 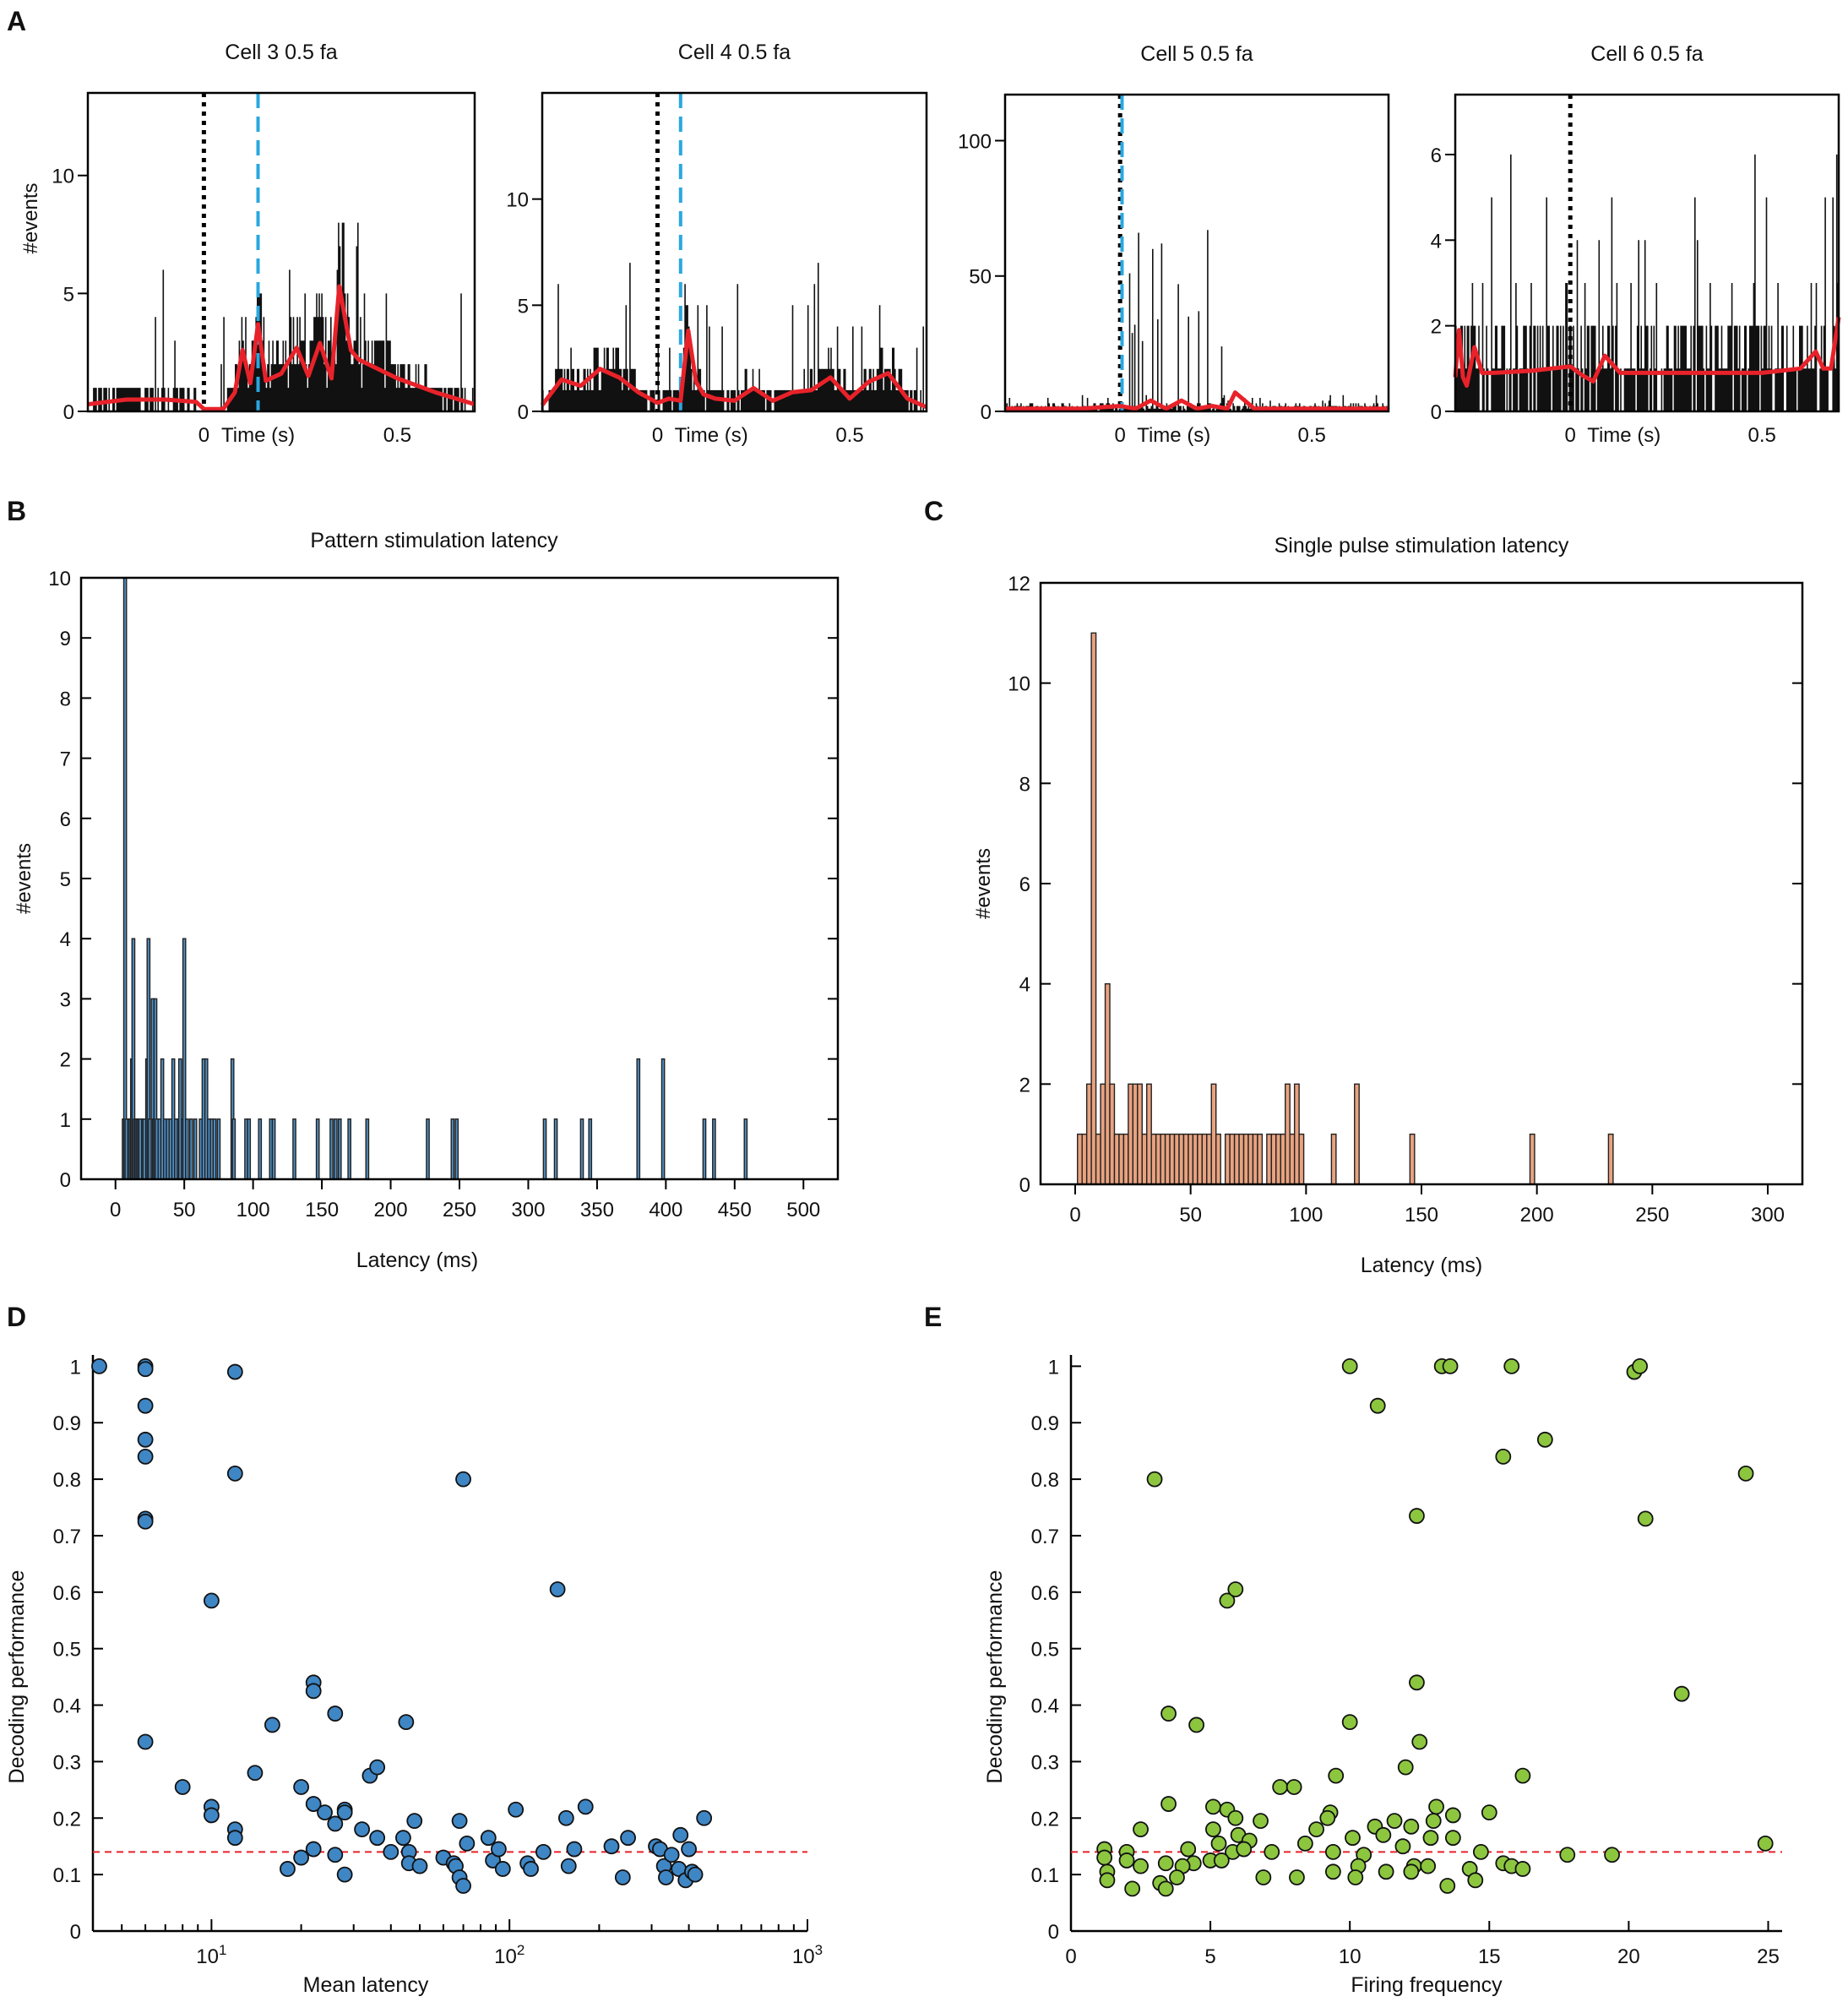 I want to click on panel-label-e: E, so click(x=933, y=1317).